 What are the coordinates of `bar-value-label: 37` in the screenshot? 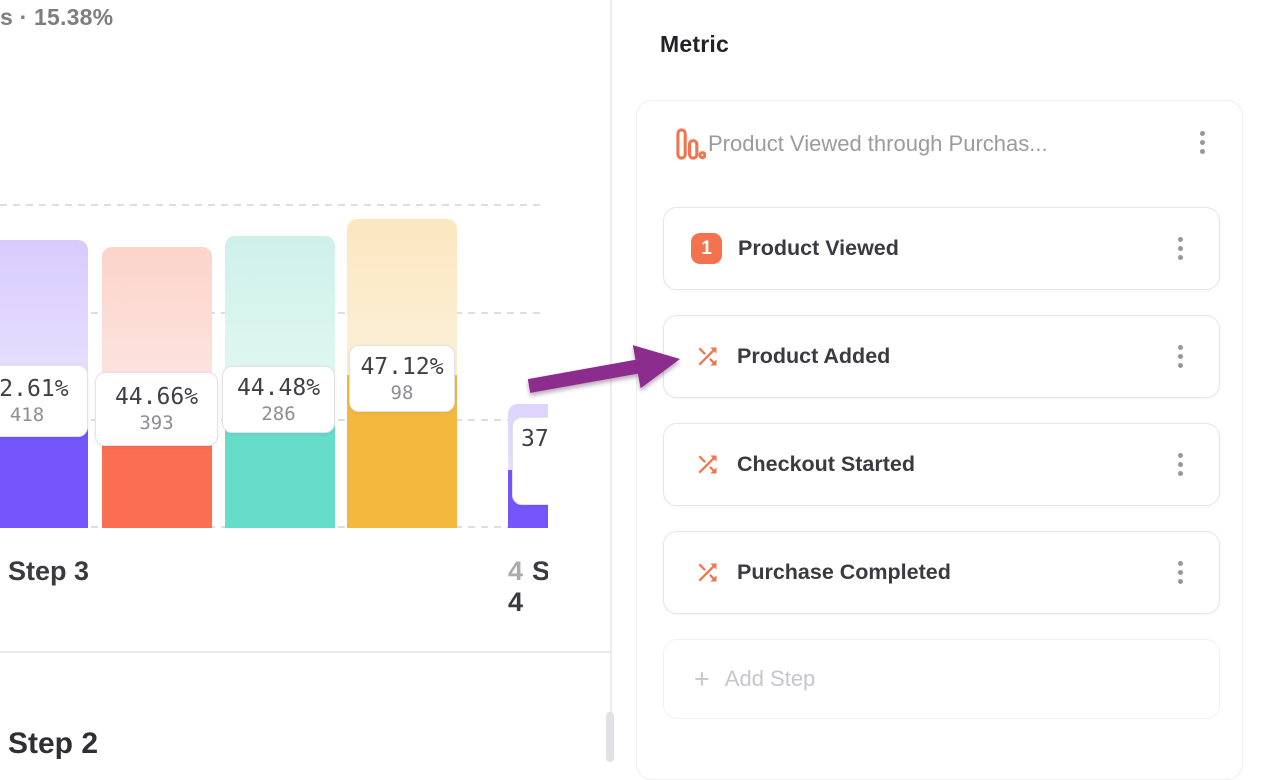 It's located at (530, 461).